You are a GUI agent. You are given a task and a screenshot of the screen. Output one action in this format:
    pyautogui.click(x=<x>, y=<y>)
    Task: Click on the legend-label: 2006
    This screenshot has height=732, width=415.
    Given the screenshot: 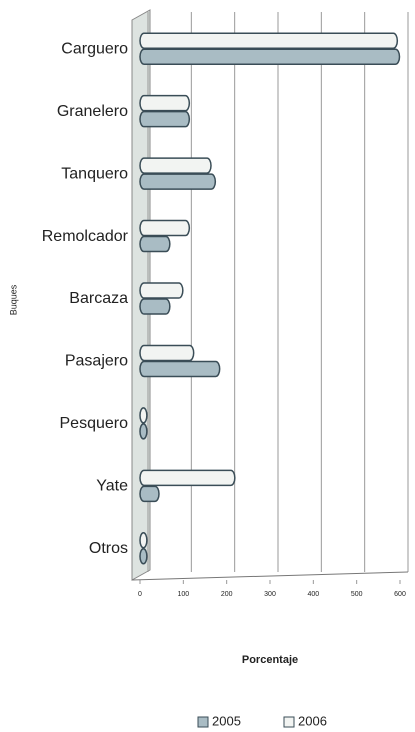 What is the action you would take?
    pyautogui.click(x=312, y=720)
    